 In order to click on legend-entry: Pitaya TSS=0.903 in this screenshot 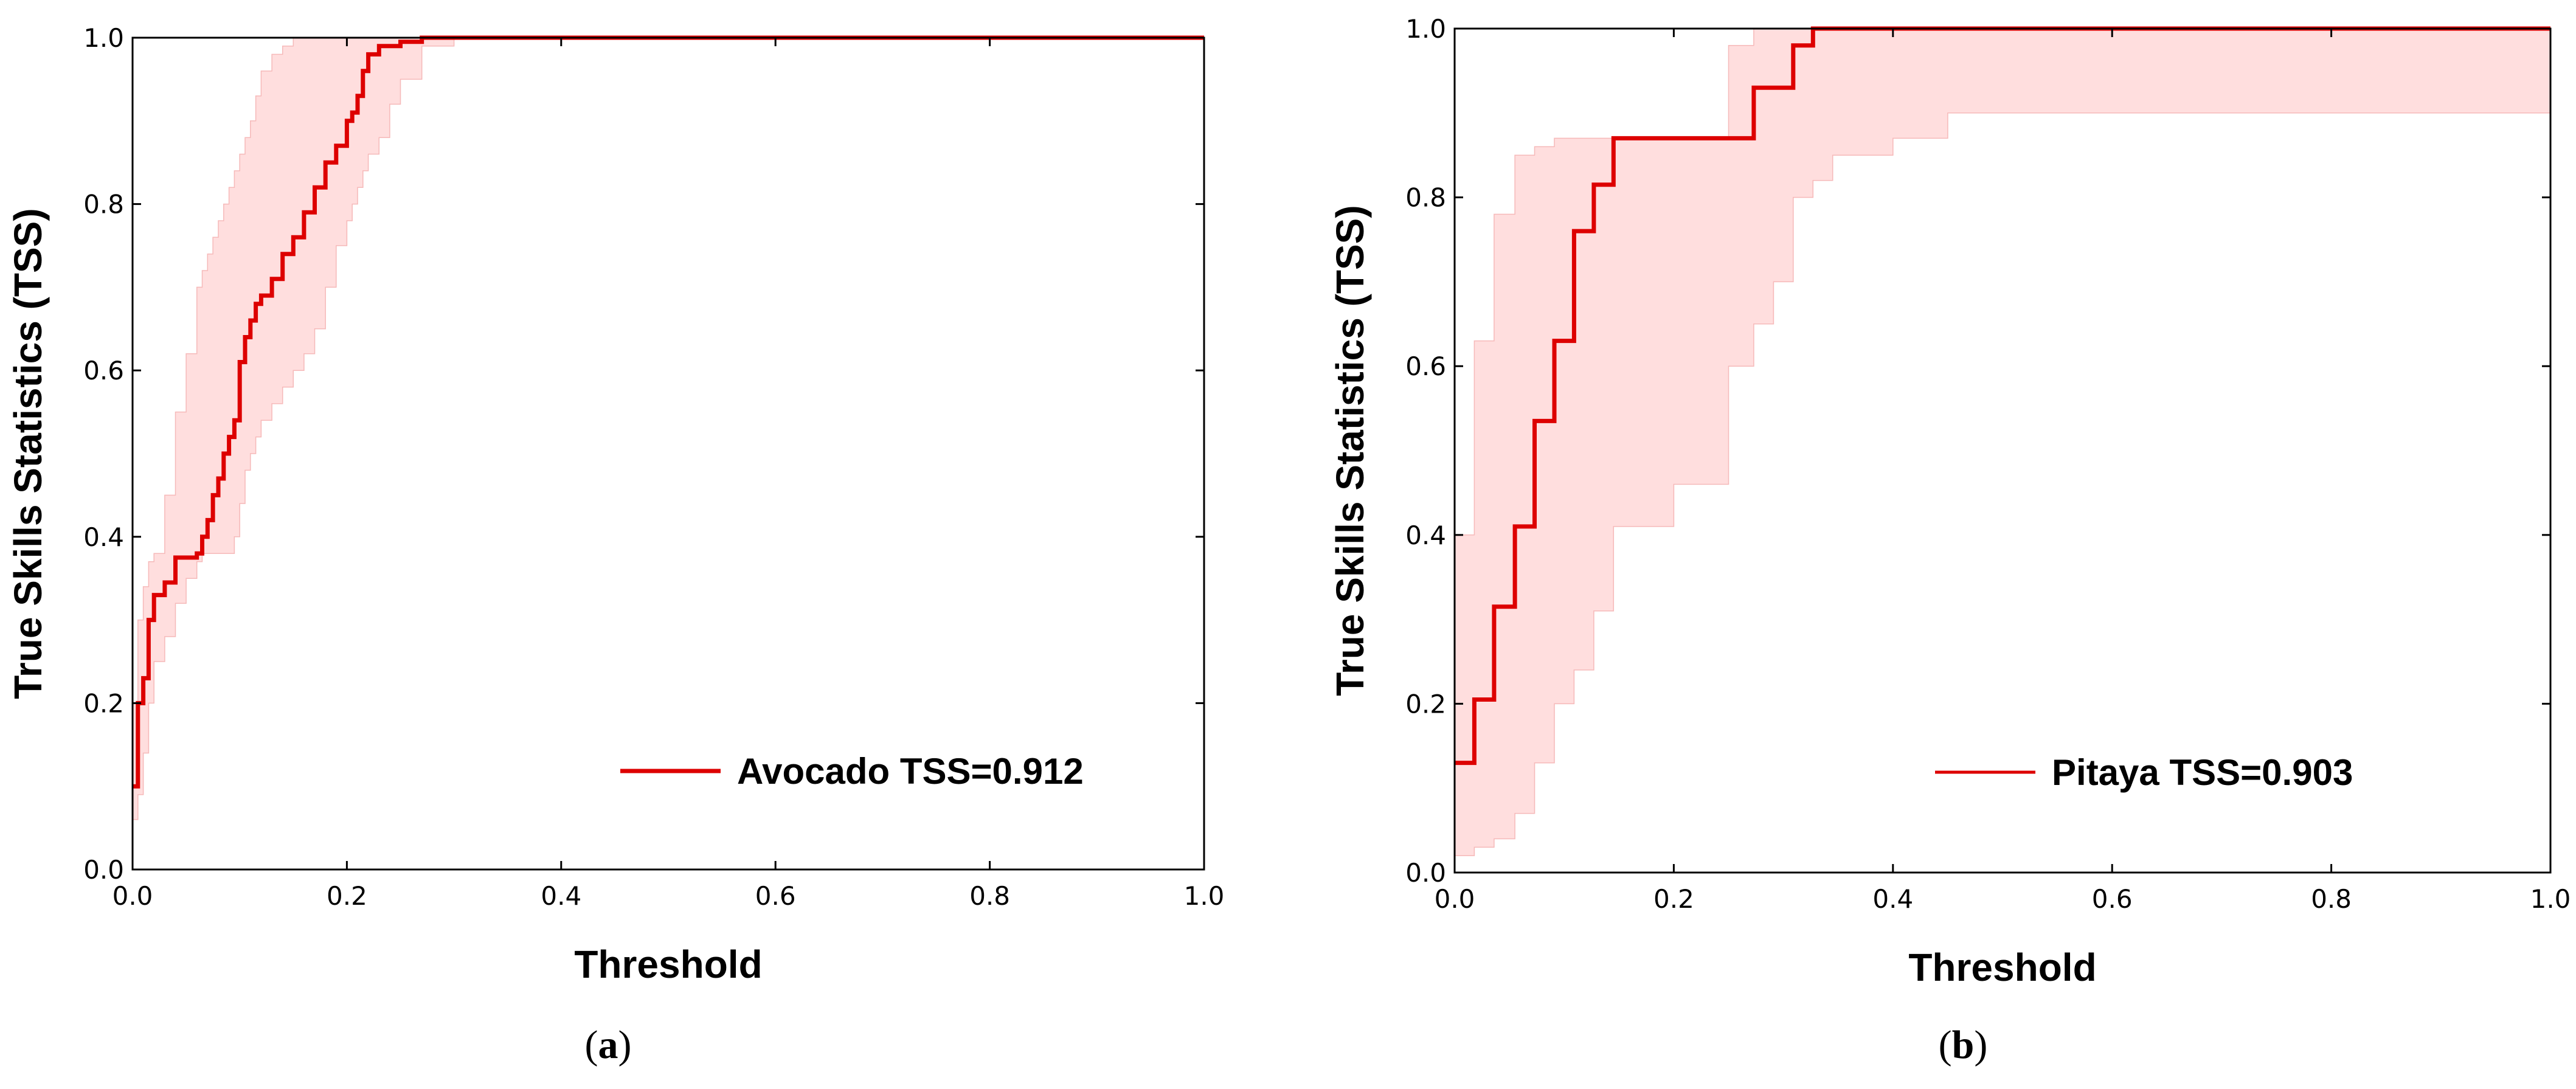, I will do `click(2202, 772)`.